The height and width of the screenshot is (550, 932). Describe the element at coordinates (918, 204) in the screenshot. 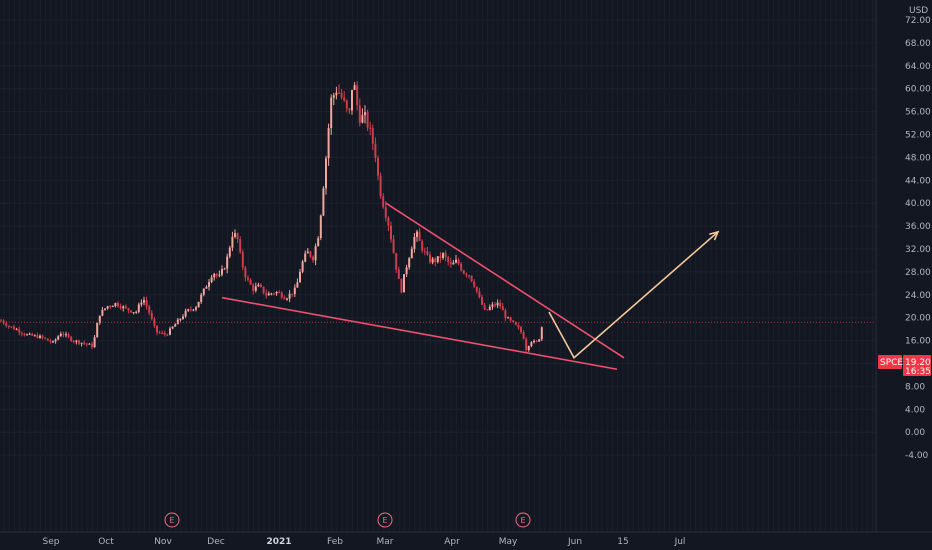

I see `y-tick-label: 40.00` at that location.